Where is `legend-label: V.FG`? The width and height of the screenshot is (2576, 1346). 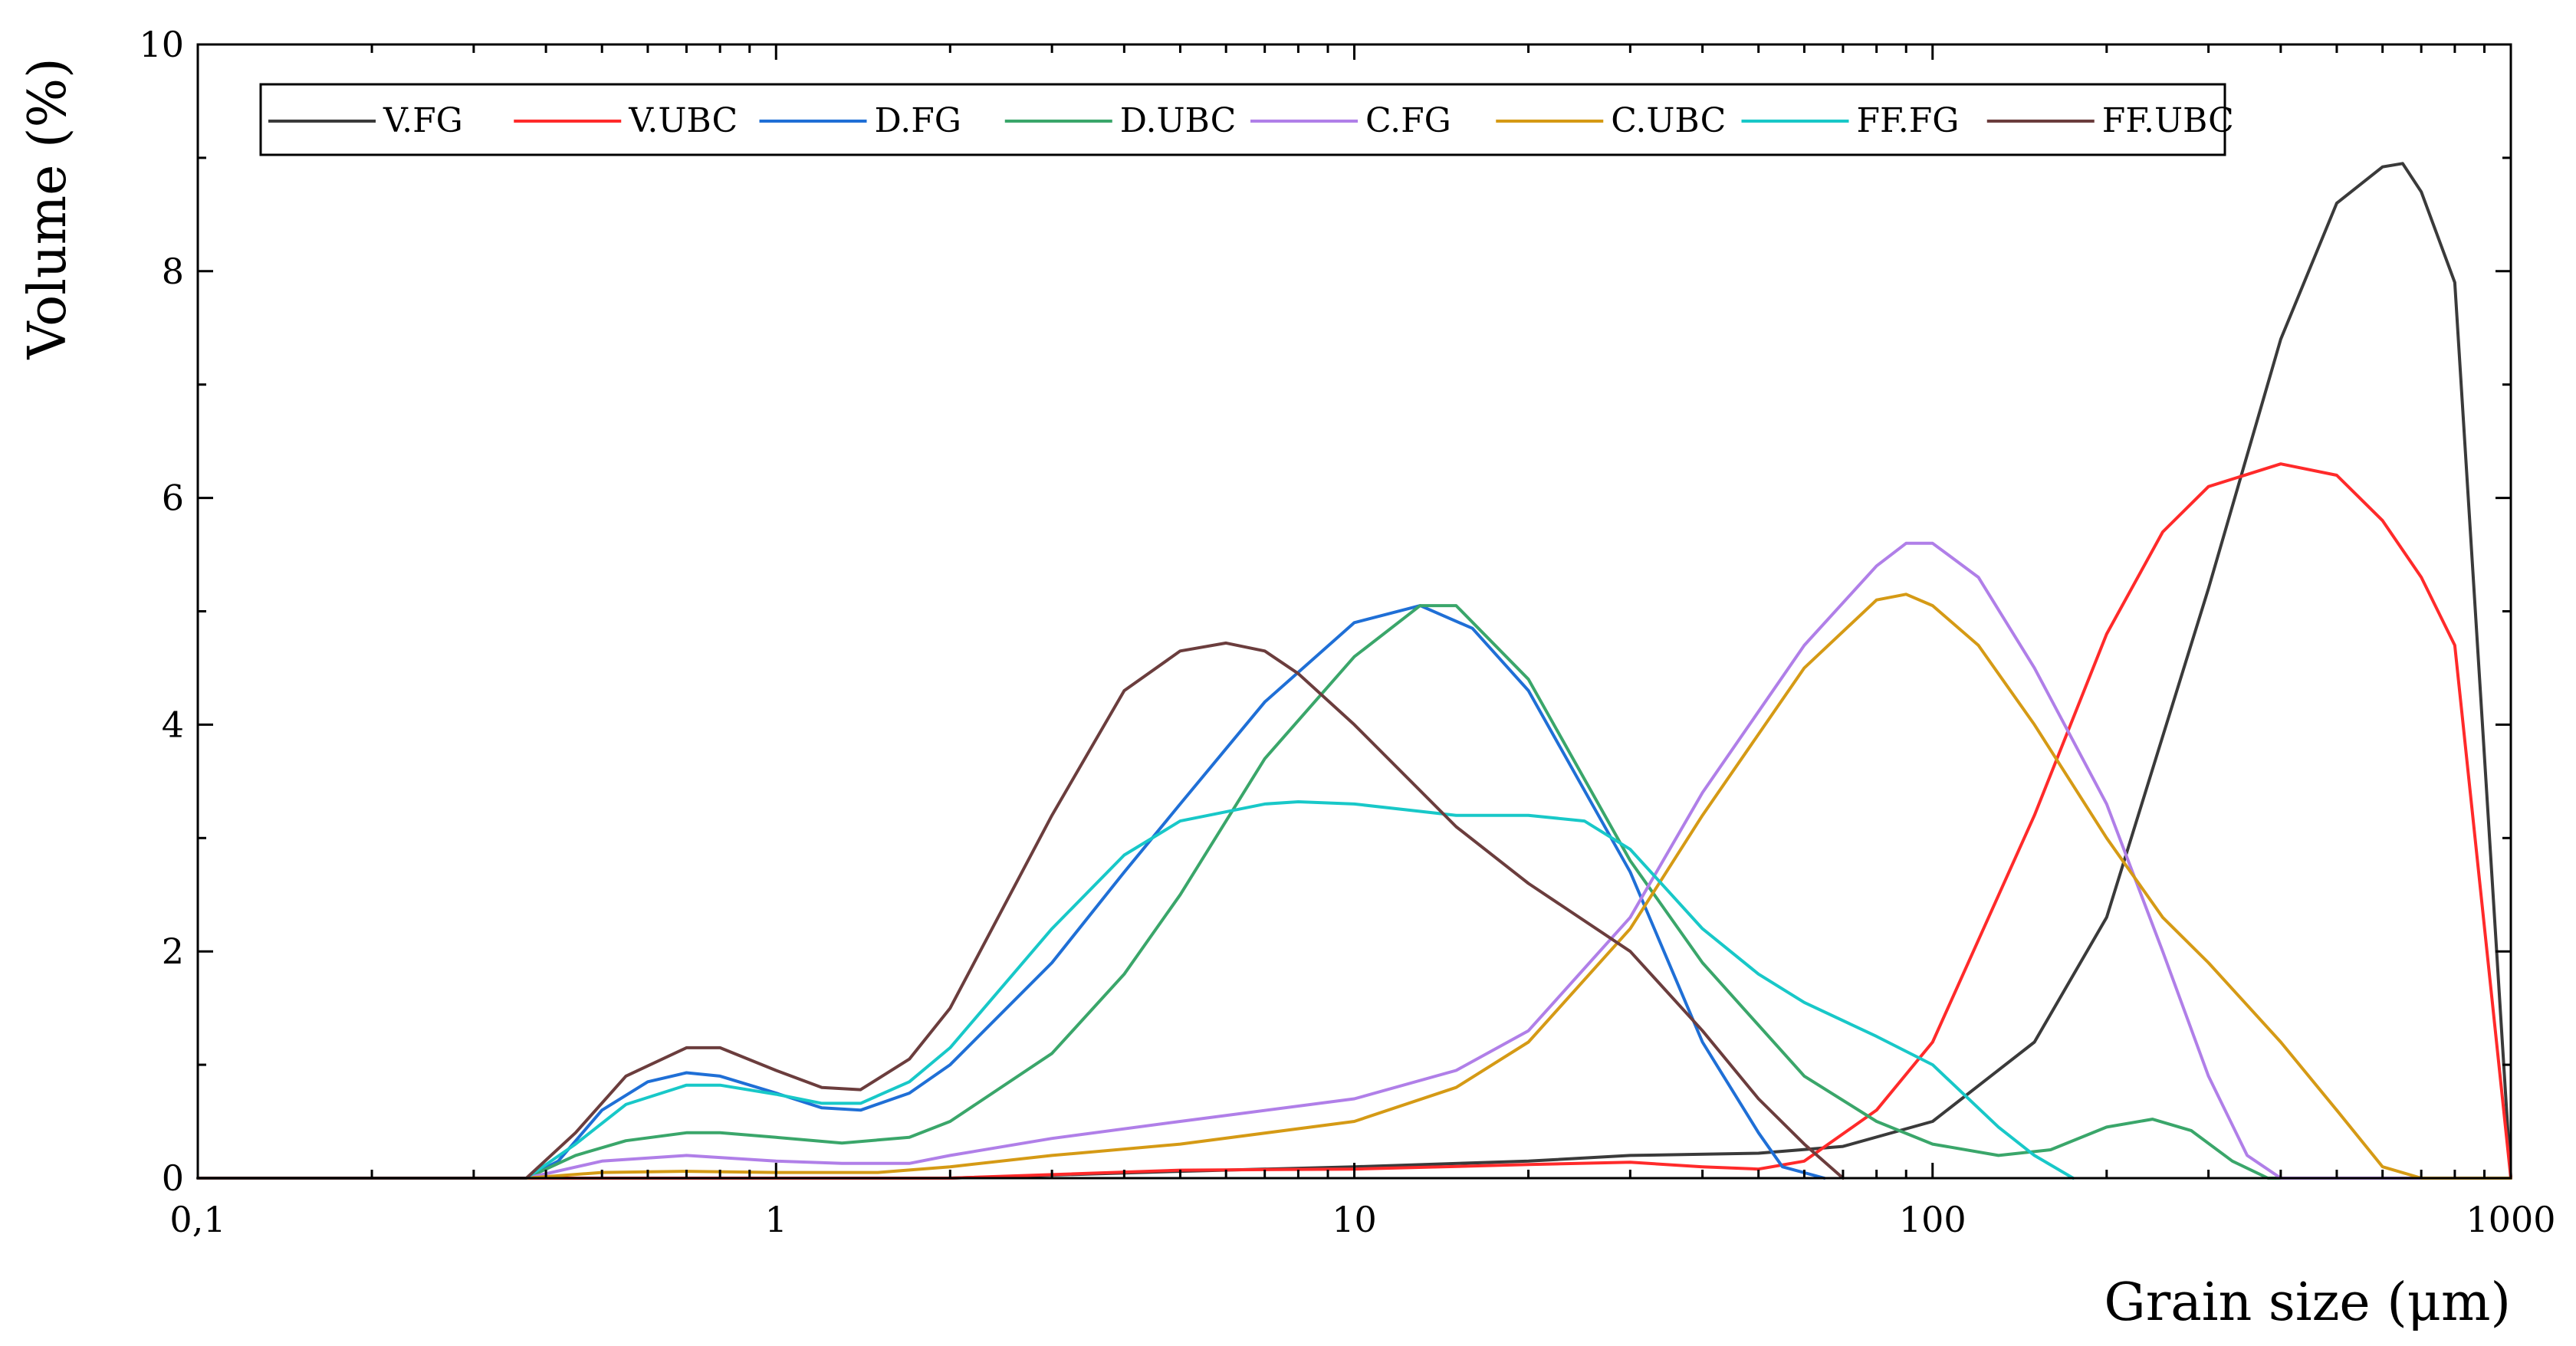
legend-label: V.FG is located at coordinates (423, 120).